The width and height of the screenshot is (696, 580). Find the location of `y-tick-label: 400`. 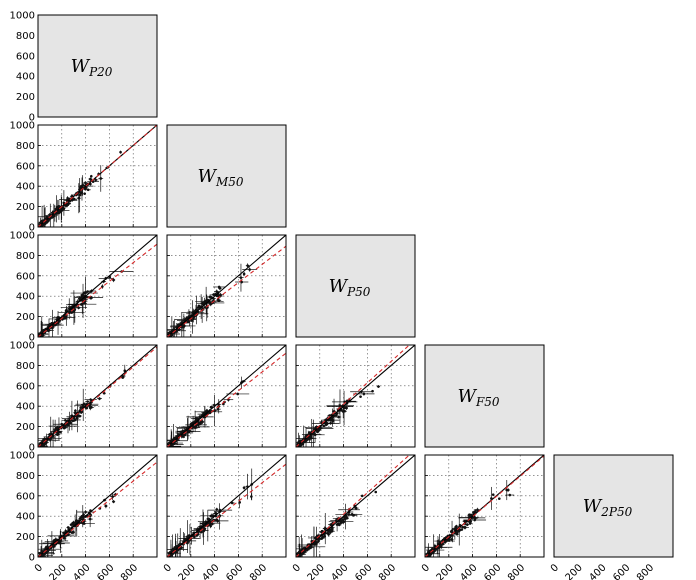

y-tick-label: 400 is located at coordinates (25, 187).